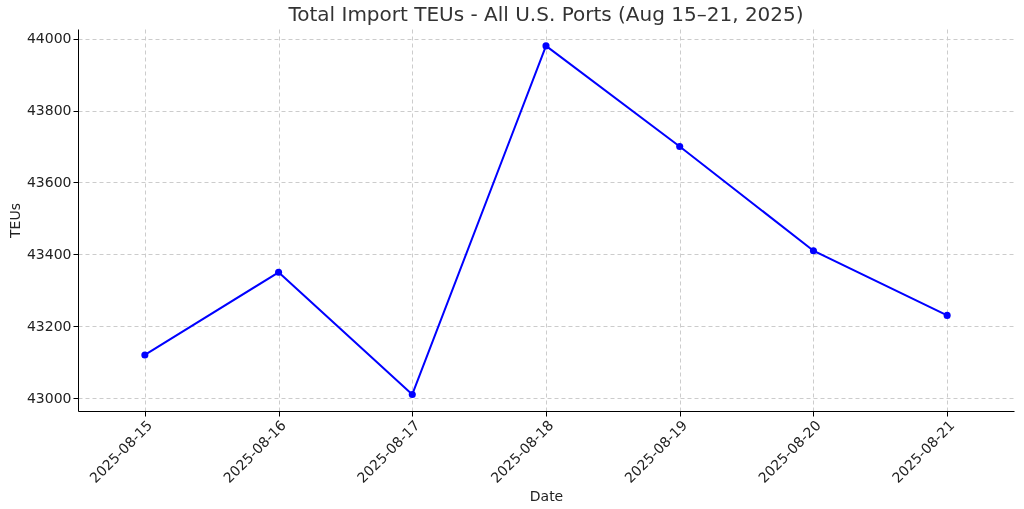 The width and height of the screenshot is (1024, 509). What do you see at coordinates (14, 221) in the screenshot?
I see `y-axis-title: TEUs` at bounding box center [14, 221].